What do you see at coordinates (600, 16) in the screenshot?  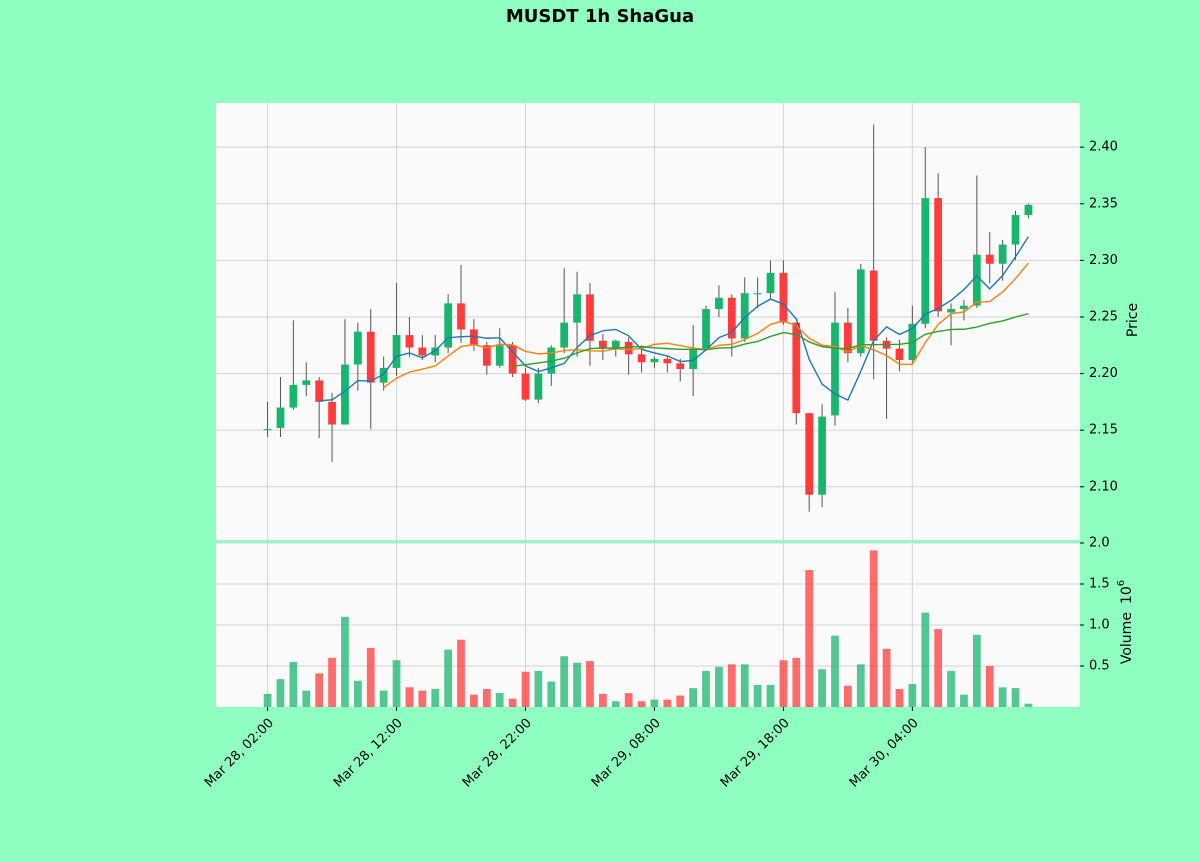 I see `chart-title: MUSDT 1h ShaGua` at bounding box center [600, 16].